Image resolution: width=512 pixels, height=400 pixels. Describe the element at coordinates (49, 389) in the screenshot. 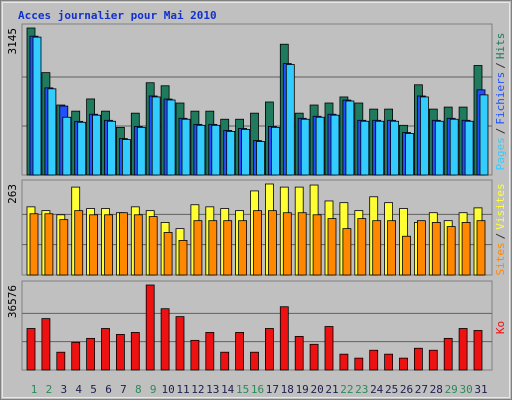

I see `x-tick-label: 2` at that location.